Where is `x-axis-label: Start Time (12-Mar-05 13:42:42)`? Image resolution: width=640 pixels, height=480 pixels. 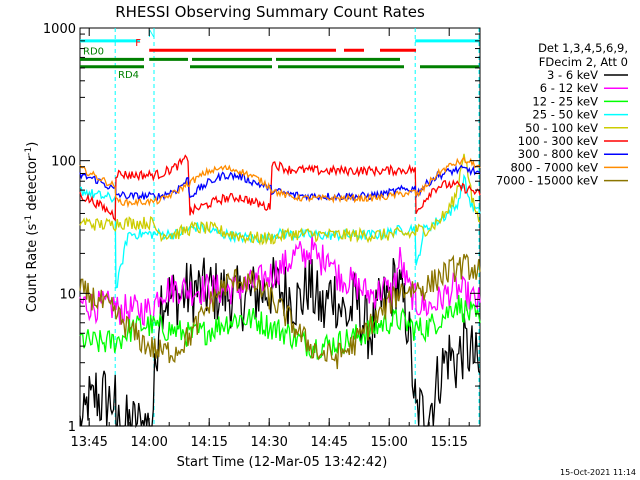
x-axis-label: Start Time (12-Mar-05 13:42:42) is located at coordinates (282, 462).